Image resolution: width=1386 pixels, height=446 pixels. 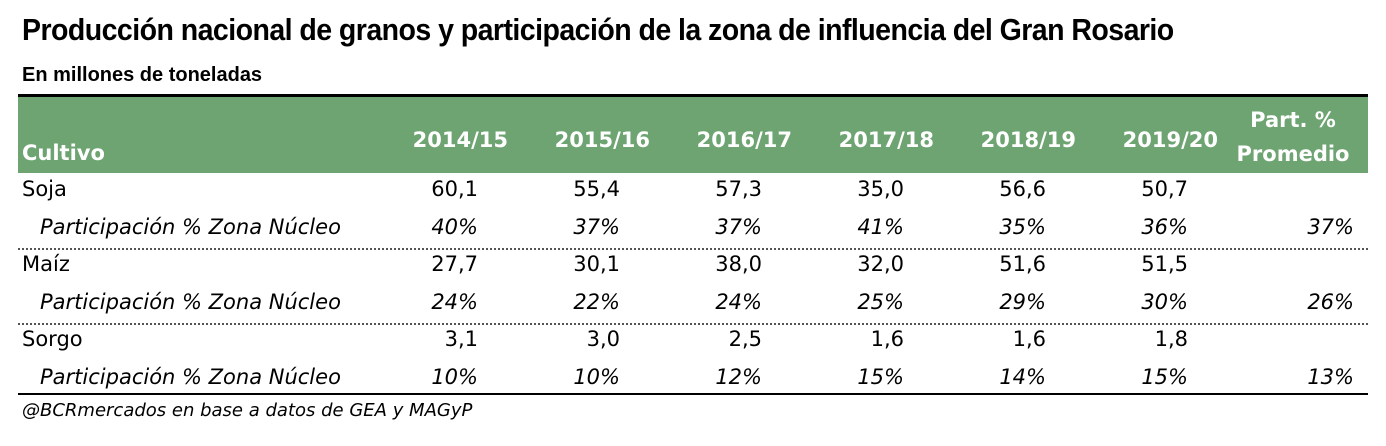 What do you see at coordinates (880, 264) in the screenshot?
I see `cell-produccion: 32,0` at bounding box center [880, 264].